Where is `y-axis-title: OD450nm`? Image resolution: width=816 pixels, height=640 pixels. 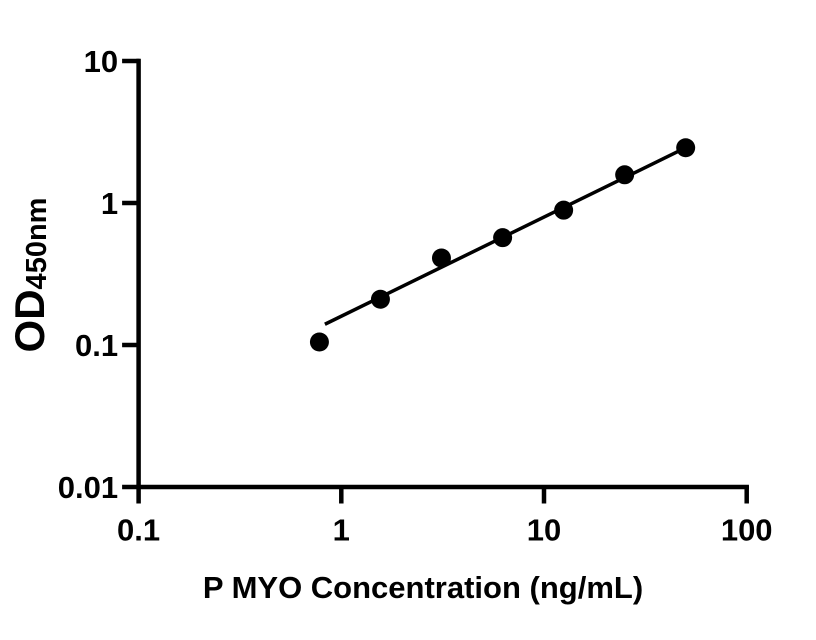
y-axis-title: OD450nm is located at coordinates (29, 275).